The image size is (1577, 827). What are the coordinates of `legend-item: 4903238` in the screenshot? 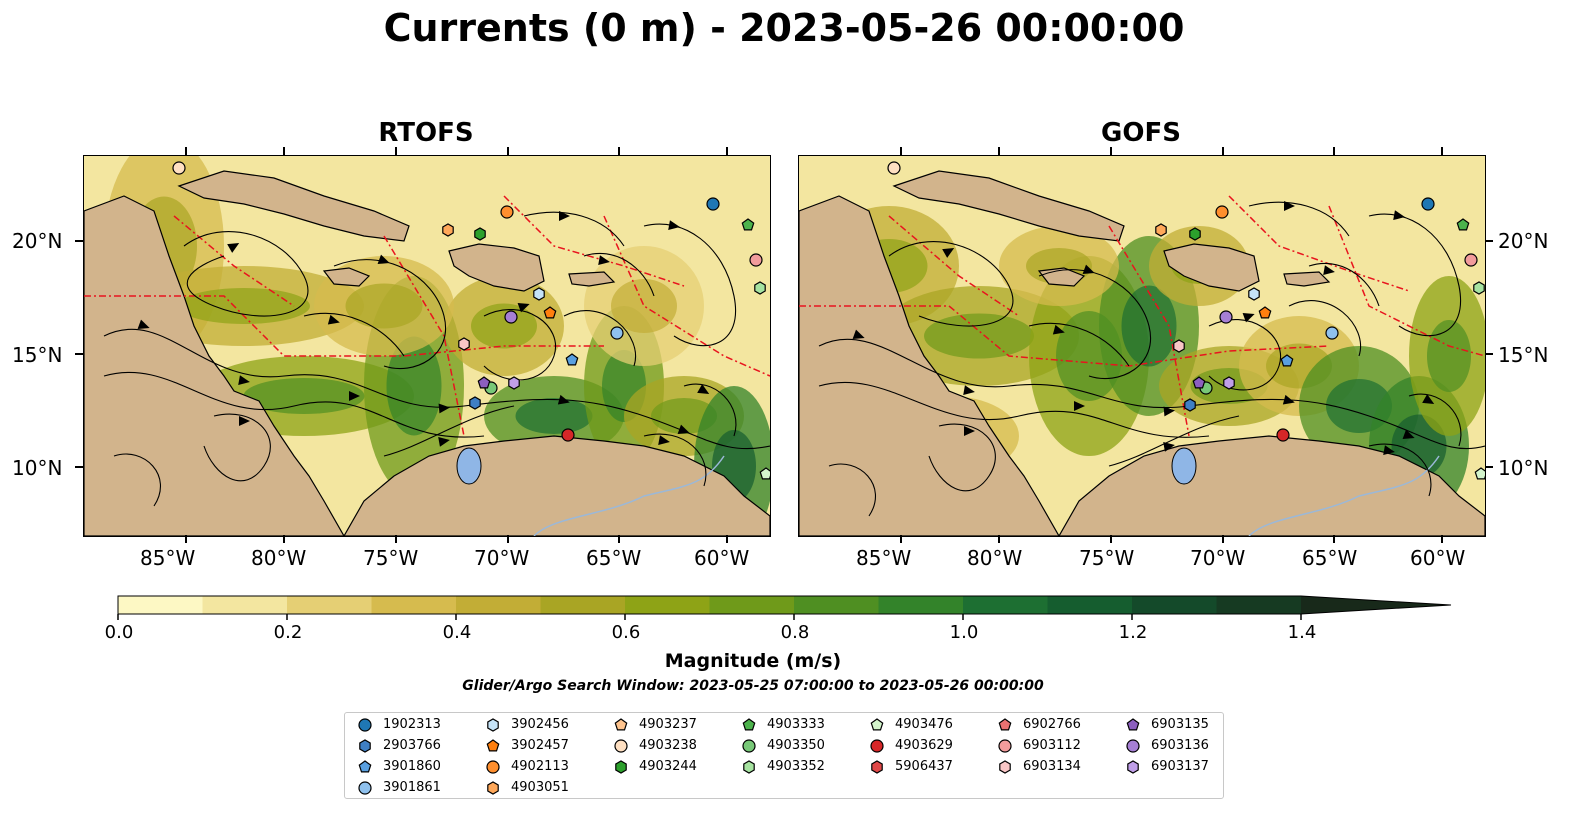 It's located at (655, 746).